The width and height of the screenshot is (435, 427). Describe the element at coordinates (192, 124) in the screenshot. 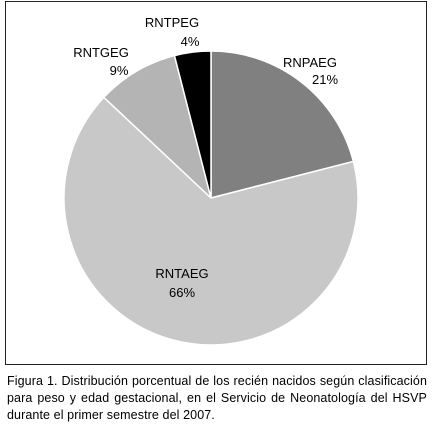

I see `pie-slice-rntpeg` at that location.